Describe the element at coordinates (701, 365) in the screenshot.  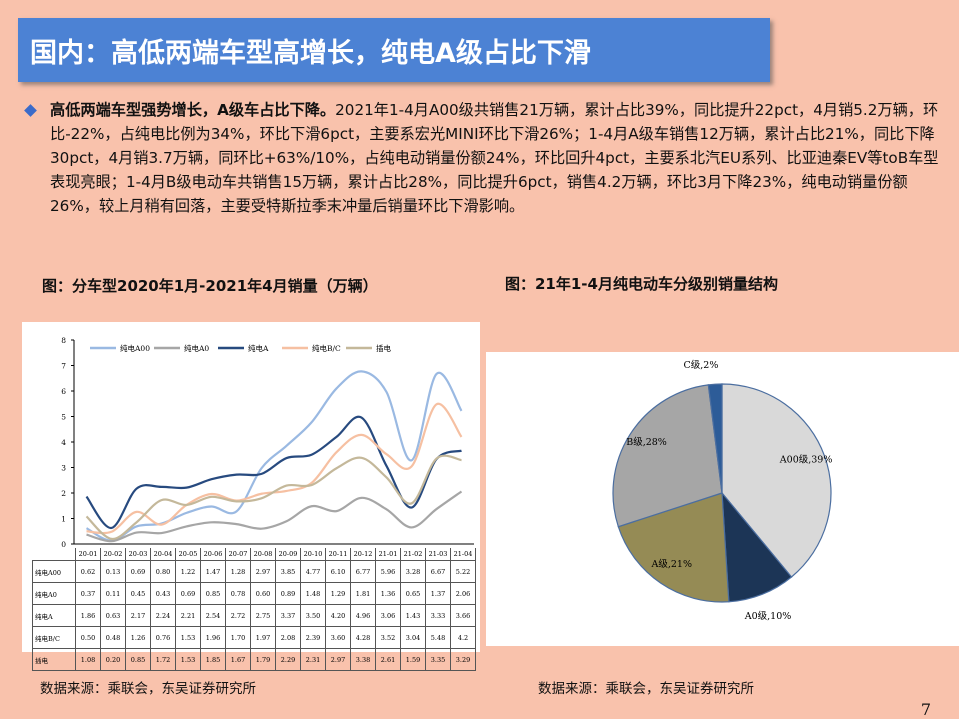
I see `pie-label: C级,2%` at that location.